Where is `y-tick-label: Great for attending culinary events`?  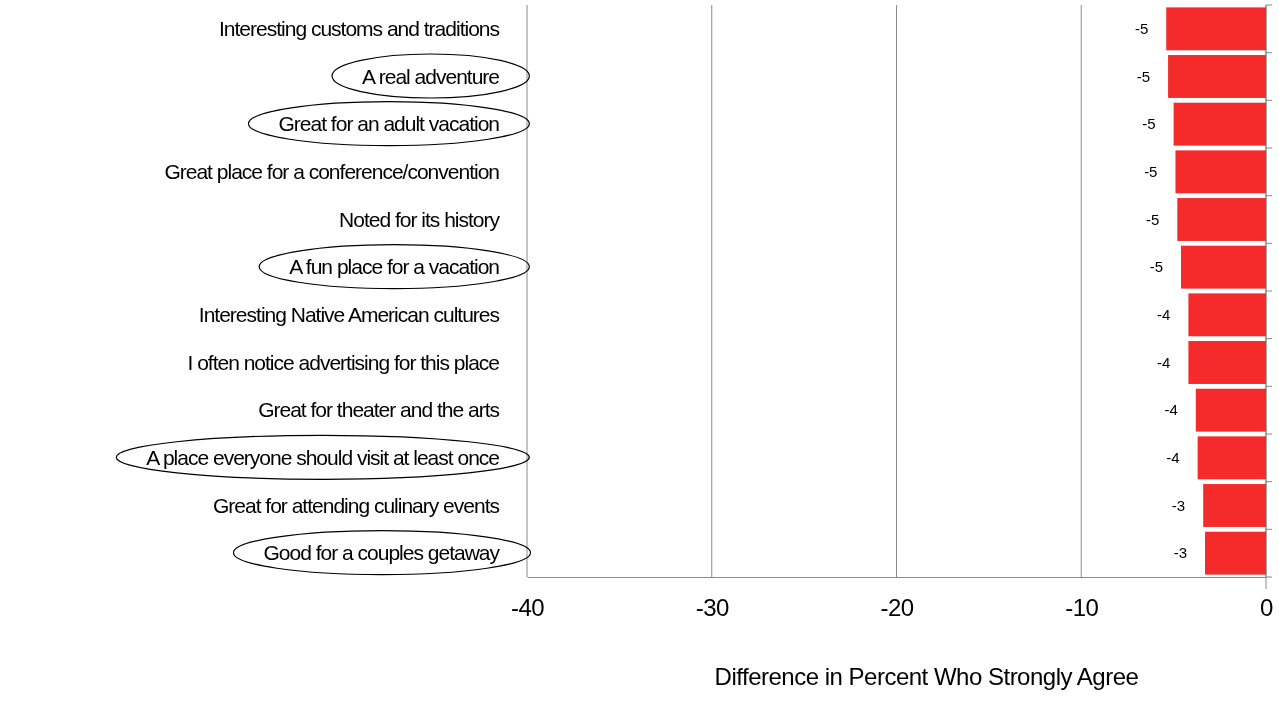
y-tick-label: Great for attending culinary events is located at coordinates (356, 505).